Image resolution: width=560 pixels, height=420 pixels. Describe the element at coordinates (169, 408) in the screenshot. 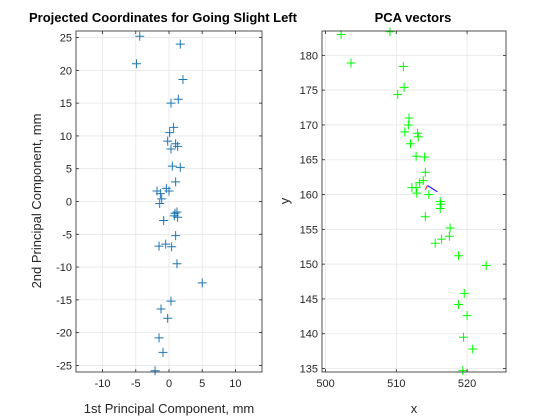

I see `x-axis-label: 1st Principal Component, mm` at that location.